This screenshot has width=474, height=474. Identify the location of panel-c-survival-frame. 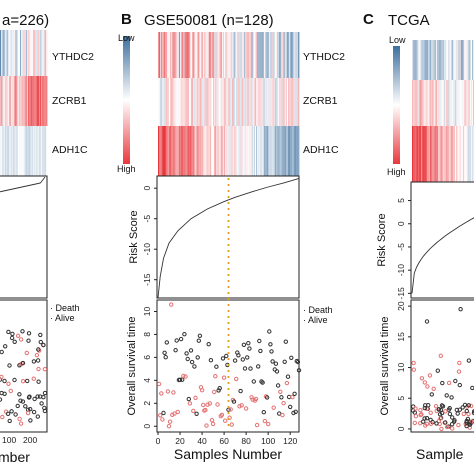
(442, 366).